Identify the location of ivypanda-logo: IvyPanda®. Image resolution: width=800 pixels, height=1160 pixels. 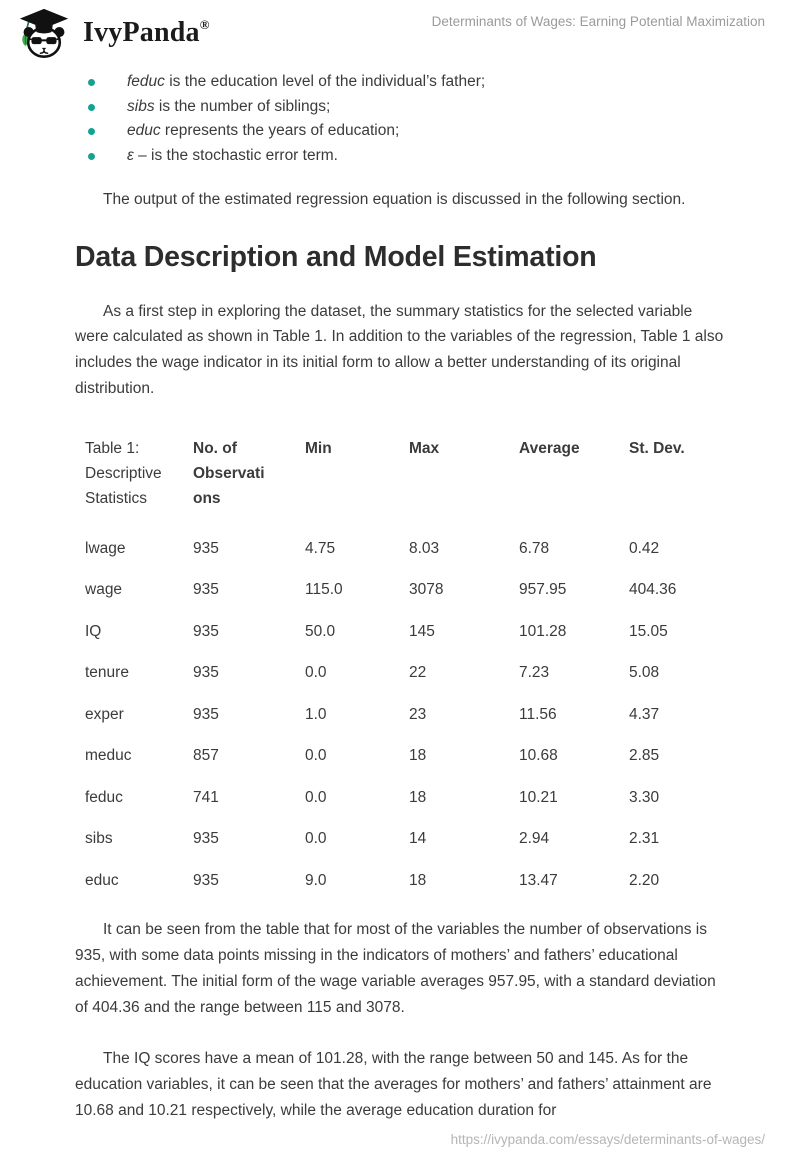
(111, 33).